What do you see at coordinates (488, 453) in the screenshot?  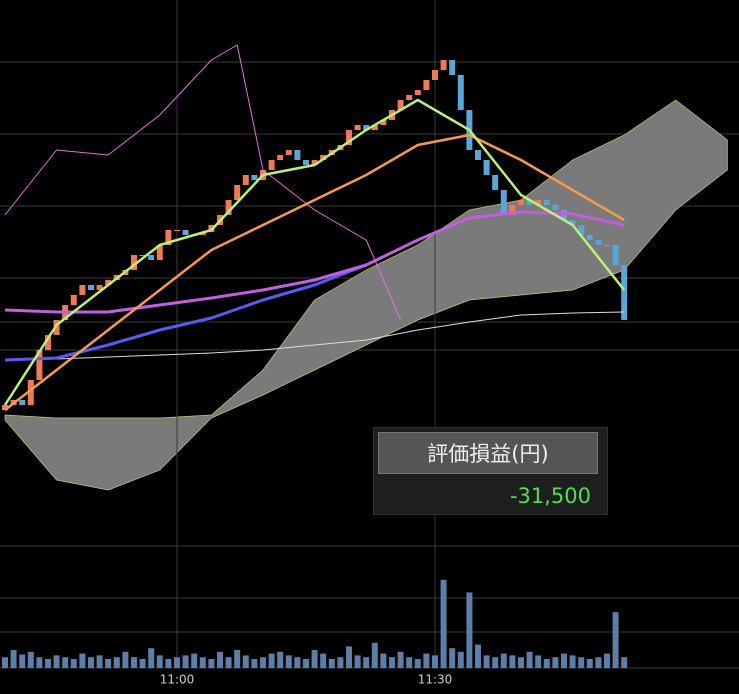 I see `pl-label: 評価損益(円)` at bounding box center [488, 453].